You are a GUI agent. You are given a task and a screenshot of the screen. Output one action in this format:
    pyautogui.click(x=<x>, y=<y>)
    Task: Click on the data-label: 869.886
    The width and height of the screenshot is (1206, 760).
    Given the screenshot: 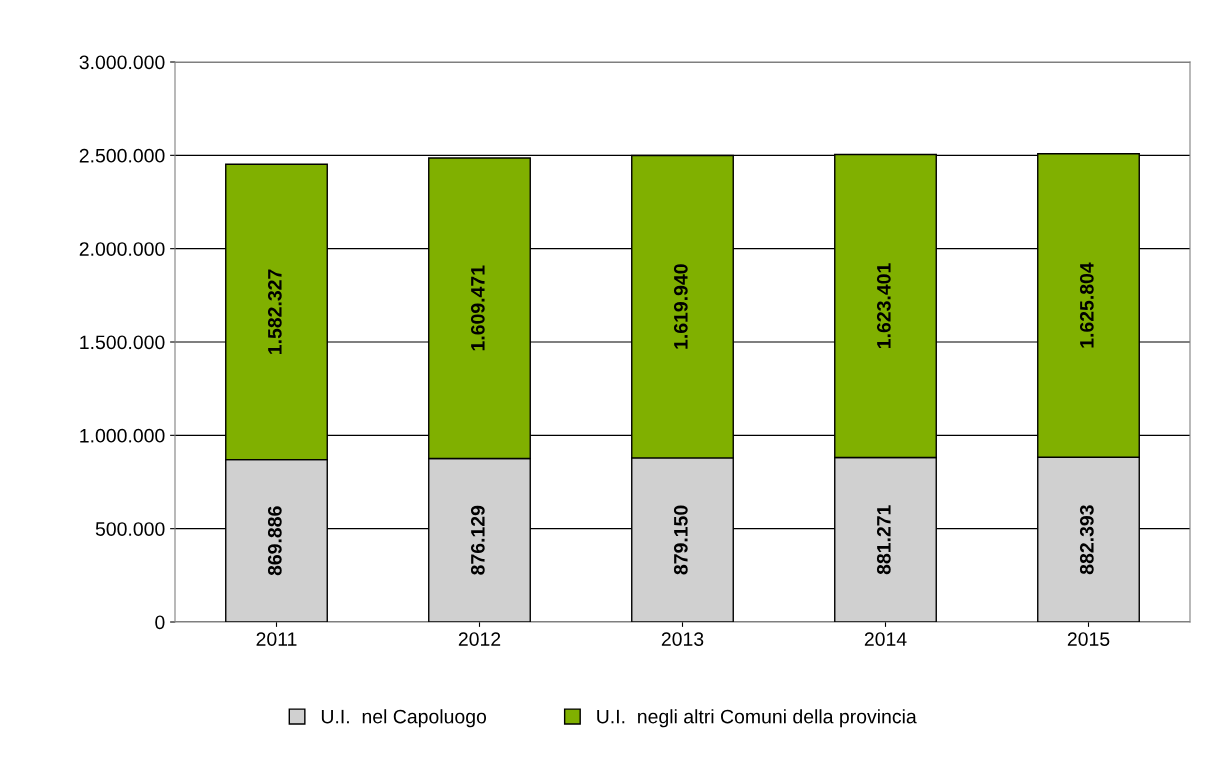 What is the action you would take?
    pyautogui.click(x=274, y=541)
    